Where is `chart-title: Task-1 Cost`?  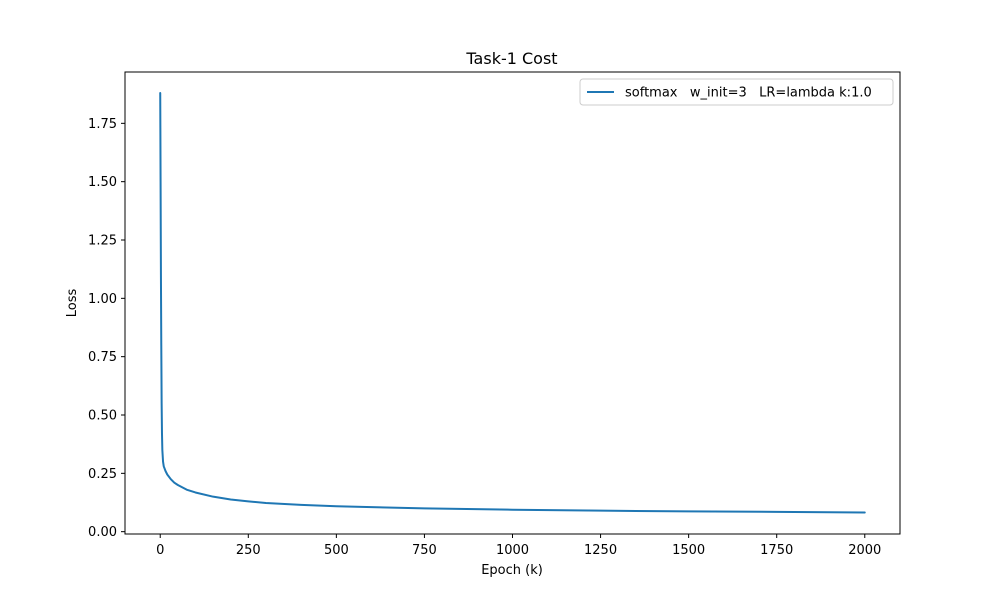
chart-title: Task-1 Cost is located at coordinates (511, 58).